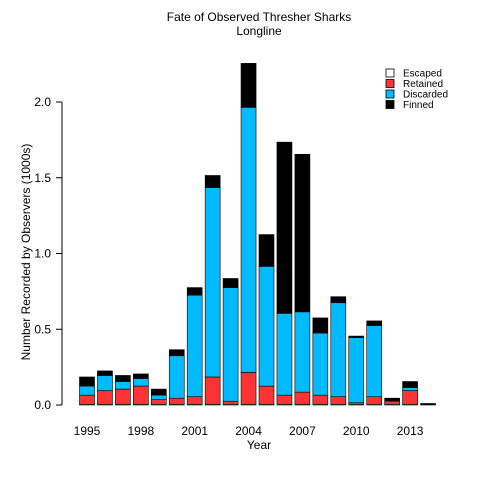 The height and width of the screenshot is (480, 480). What do you see at coordinates (418, 105) in the screenshot?
I see `legend-label-finned: Finned` at bounding box center [418, 105].